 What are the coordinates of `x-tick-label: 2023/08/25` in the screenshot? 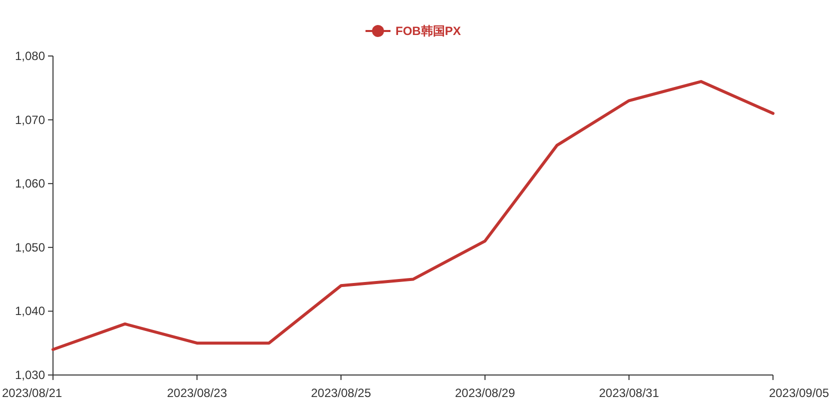 It's located at (341, 393).